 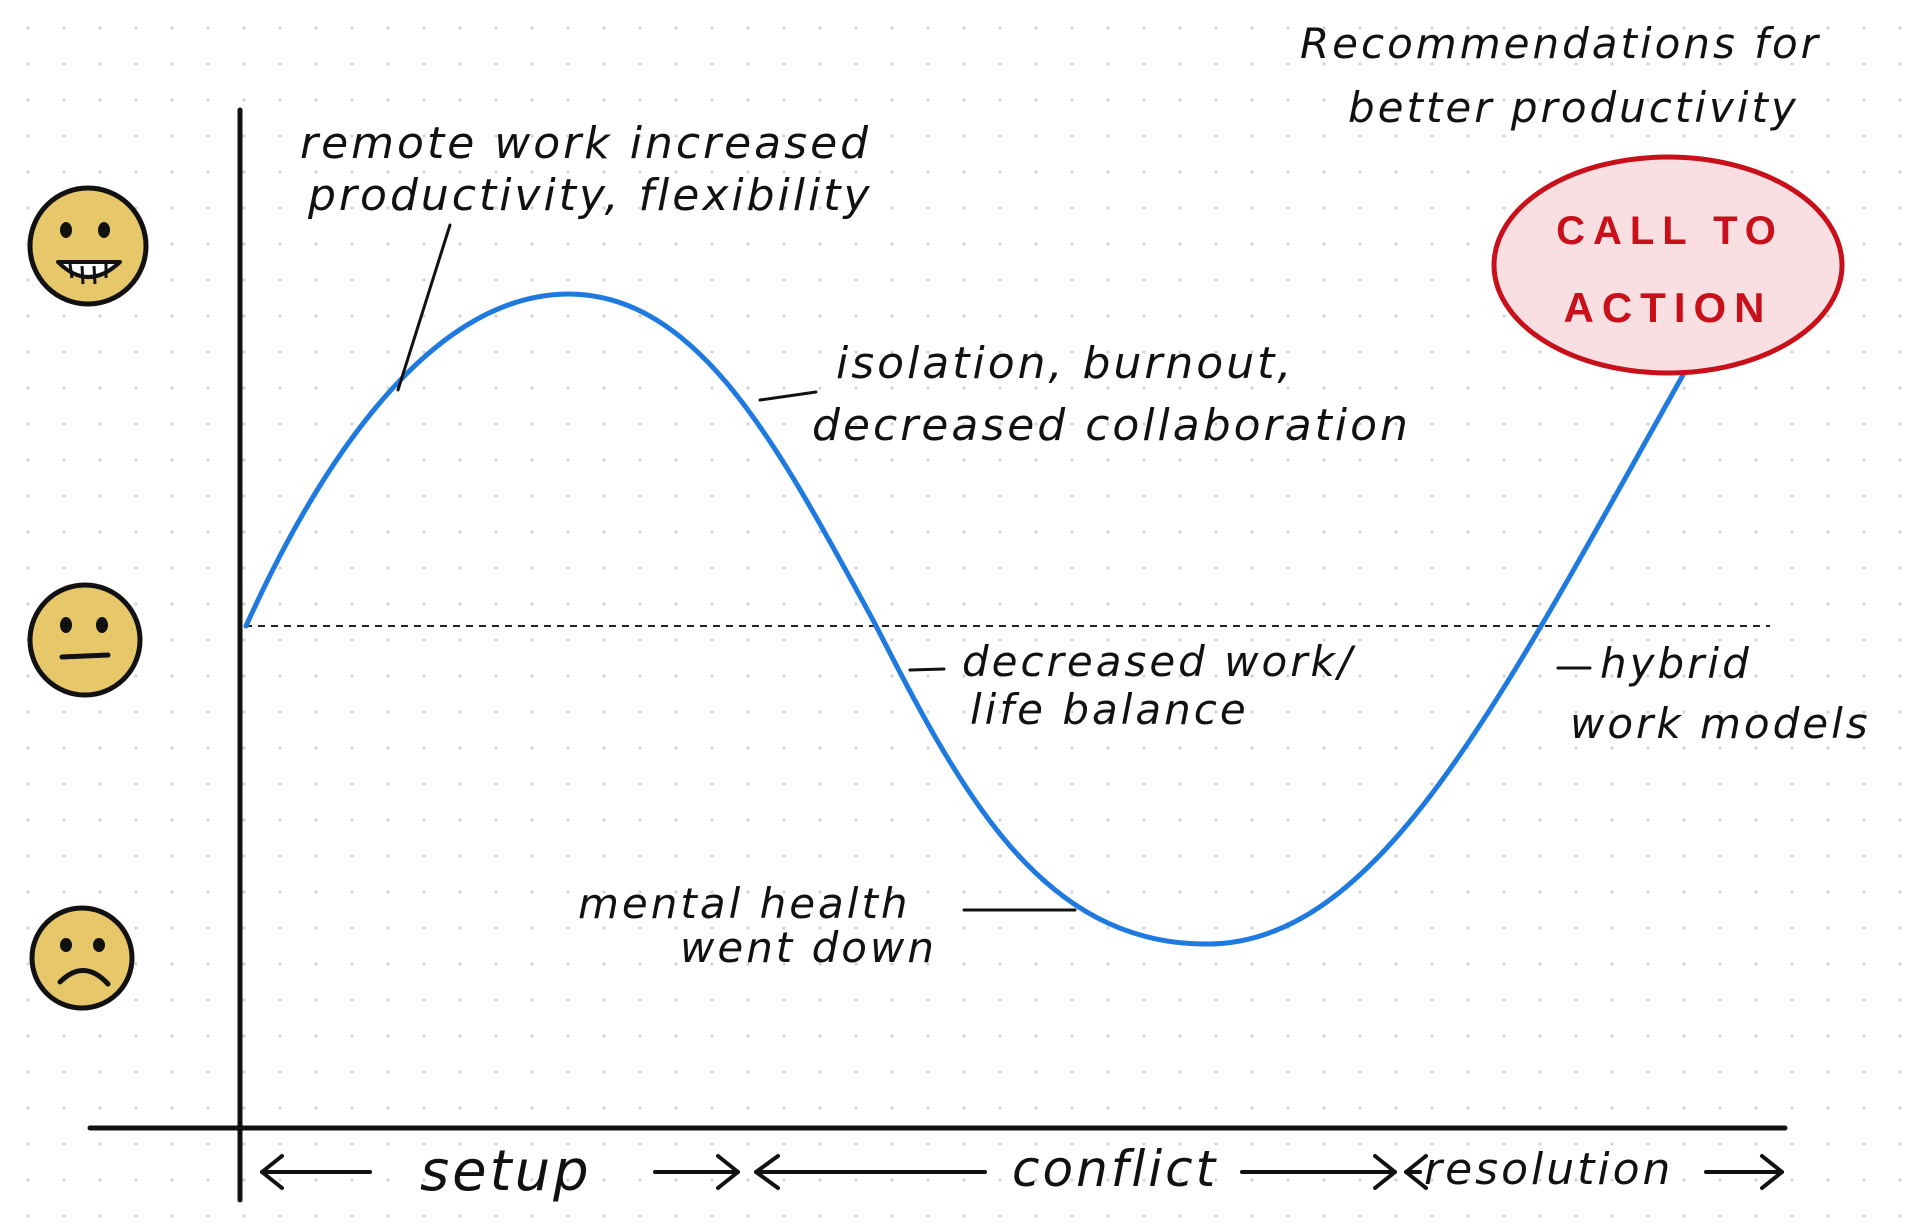 I want to click on remote-work-line-2: productivity, flexibility, so click(x=589, y=195).